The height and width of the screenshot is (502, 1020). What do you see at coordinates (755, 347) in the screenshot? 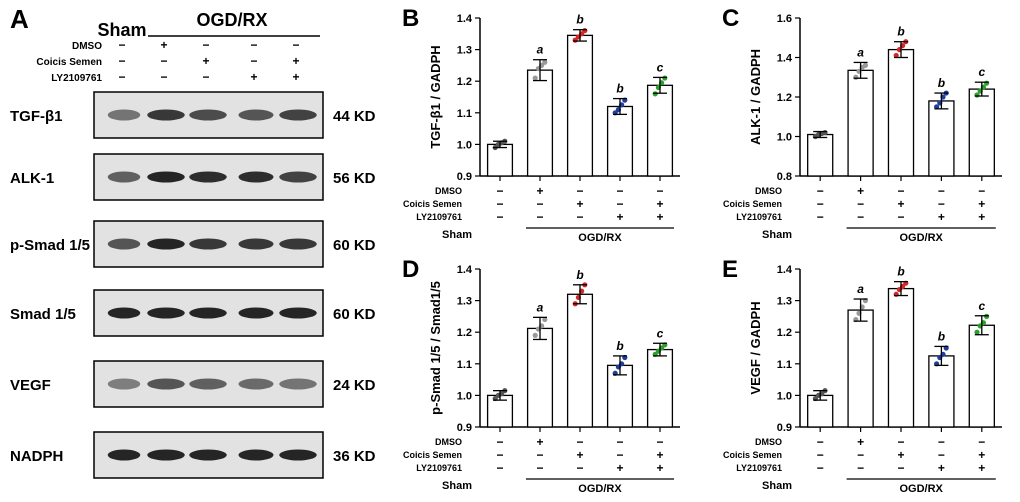
I see `y-axis-label: VEGF / GADPH` at bounding box center [755, 347].